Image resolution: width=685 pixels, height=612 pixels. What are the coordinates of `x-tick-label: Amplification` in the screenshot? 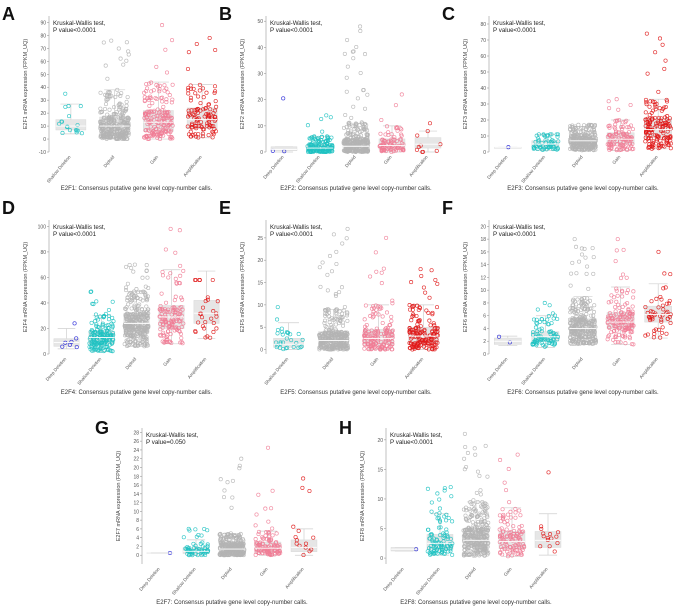 It's located at (418, 166).